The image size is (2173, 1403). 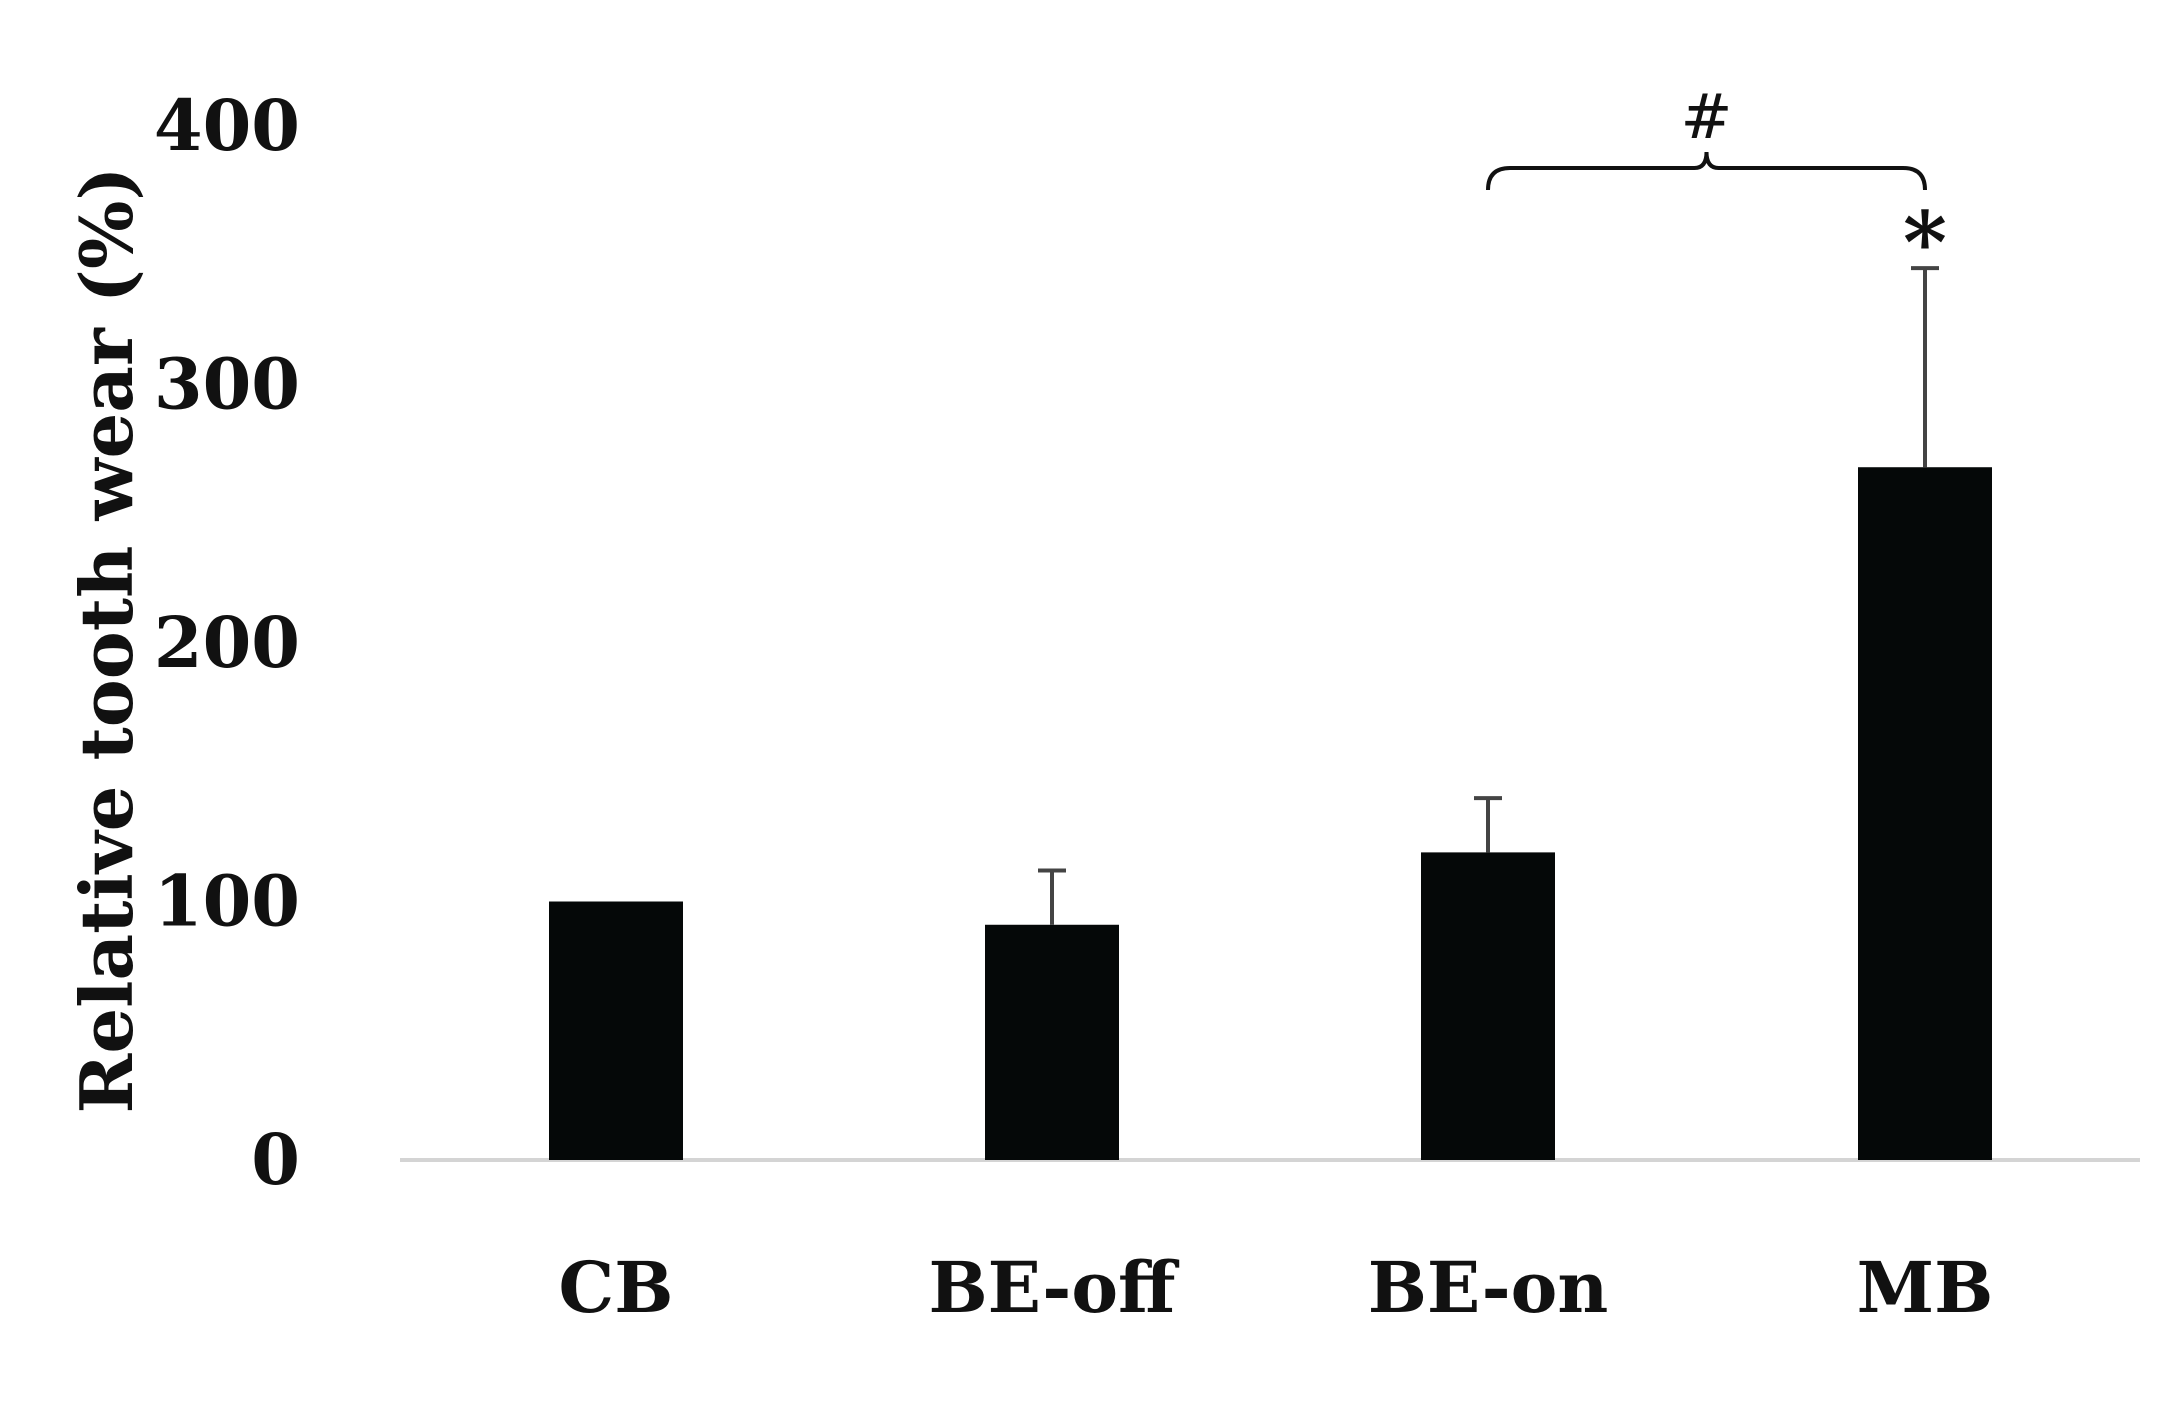 I want to click on bracket-significance-label: #, so click(x=1707, y=116).